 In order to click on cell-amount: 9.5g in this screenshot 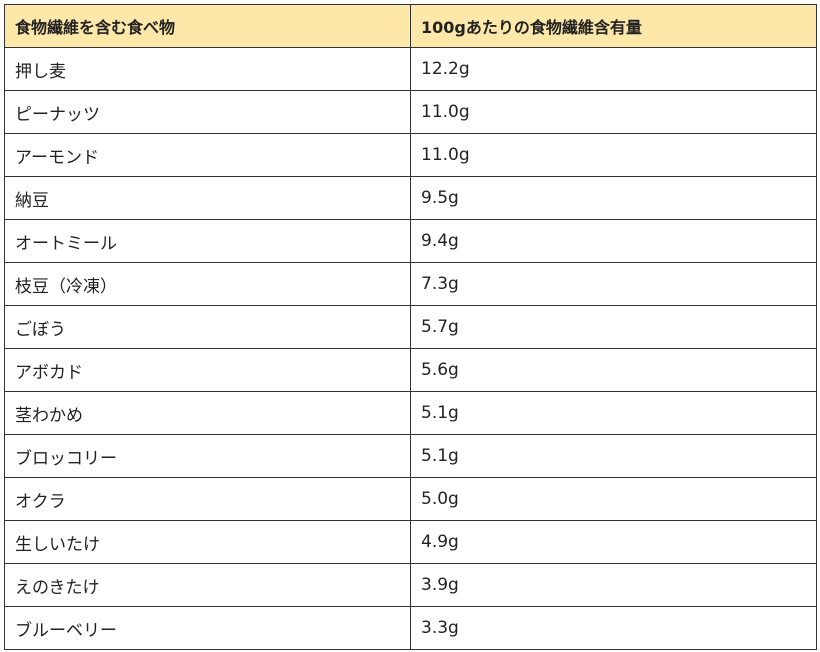, I will do `click(613, 198)`.